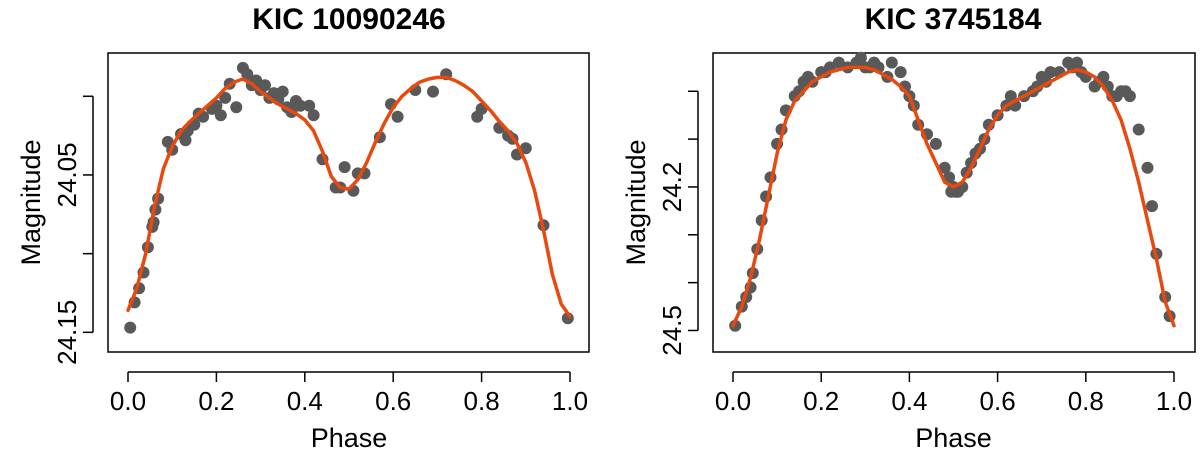 Image resolution: width=1200 pixels, height=451 pixels. Describe the element at coordinates (953, 19) in the screenshot. I see `chart-title: KIC 3745184` at that location.